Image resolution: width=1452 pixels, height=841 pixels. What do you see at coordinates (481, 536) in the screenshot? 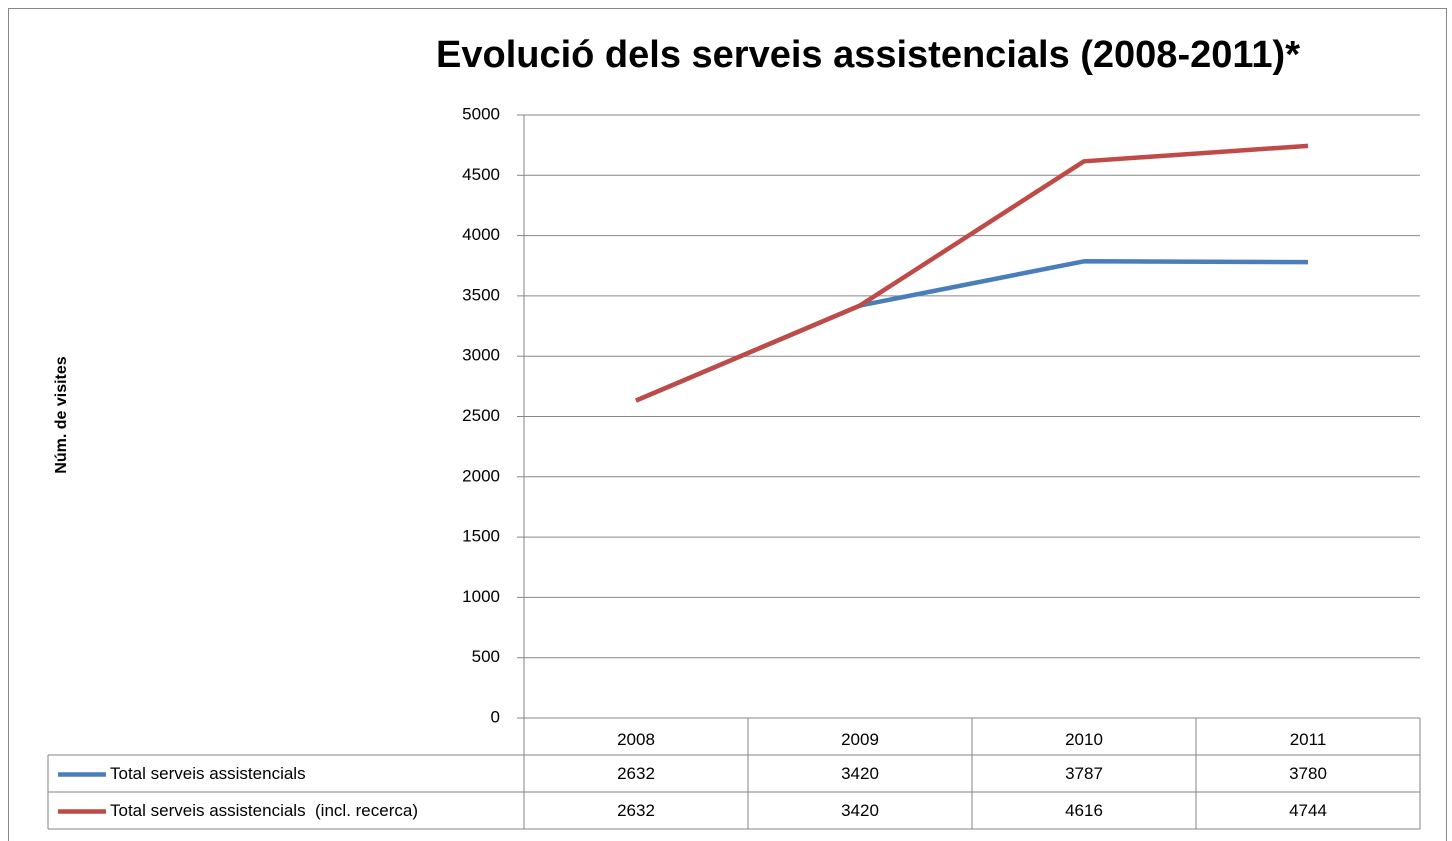
I see `y-tick-label: 1500` at bounding box center [481, 536].